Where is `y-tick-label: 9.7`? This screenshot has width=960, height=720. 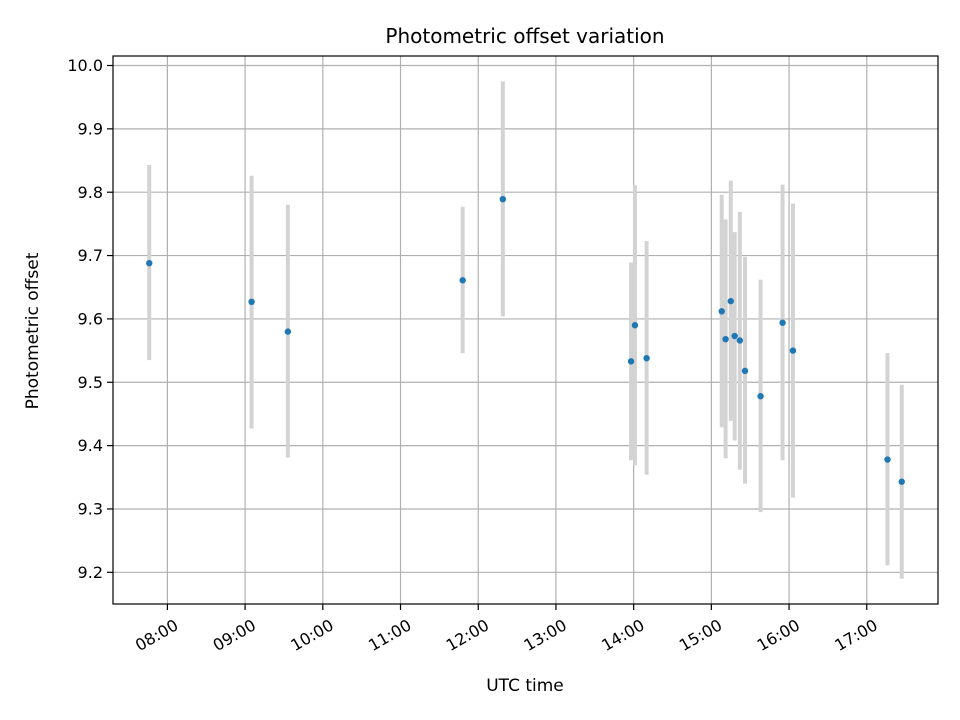 y-tick-label: 9.7 is located at coordinates (90, 255).